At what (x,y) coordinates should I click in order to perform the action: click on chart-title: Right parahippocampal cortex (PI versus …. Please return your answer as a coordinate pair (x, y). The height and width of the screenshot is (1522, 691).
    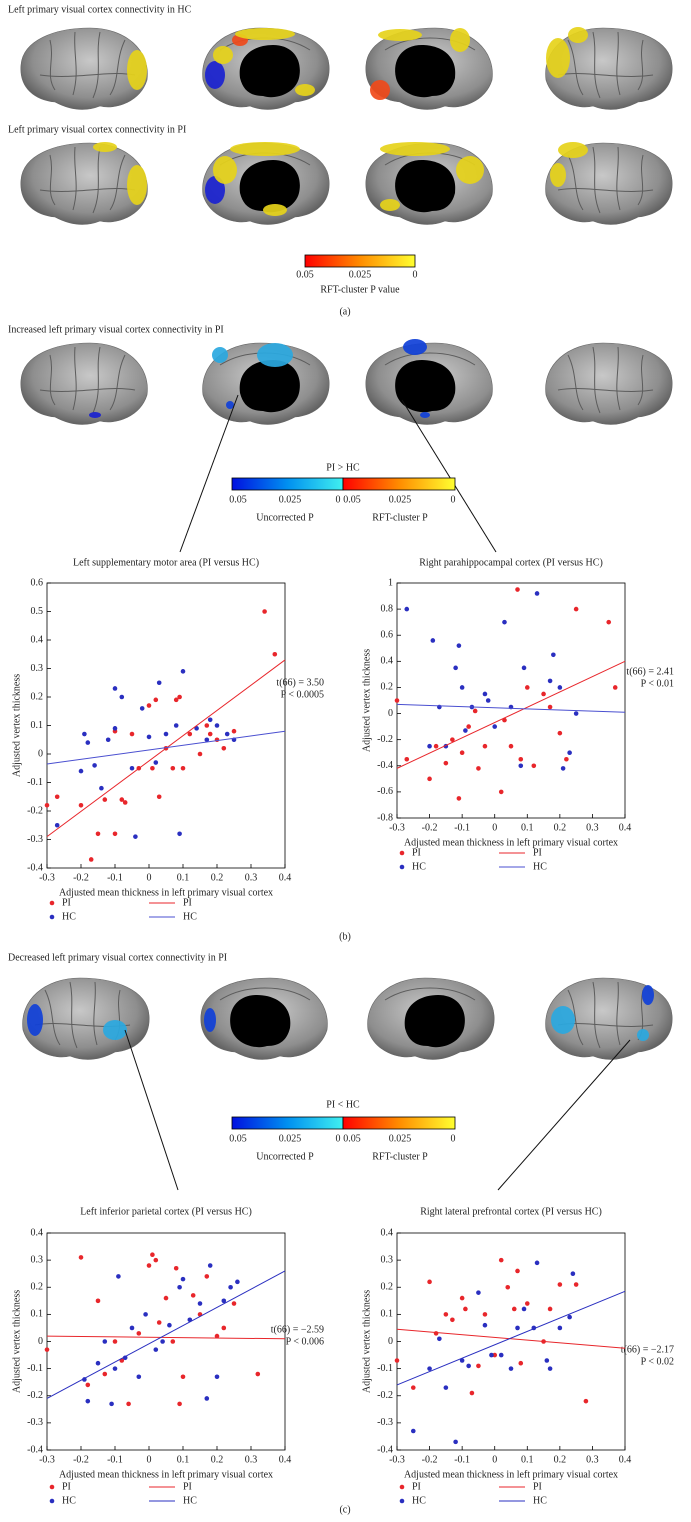
    Looking at the image, I should click on (511, 562).